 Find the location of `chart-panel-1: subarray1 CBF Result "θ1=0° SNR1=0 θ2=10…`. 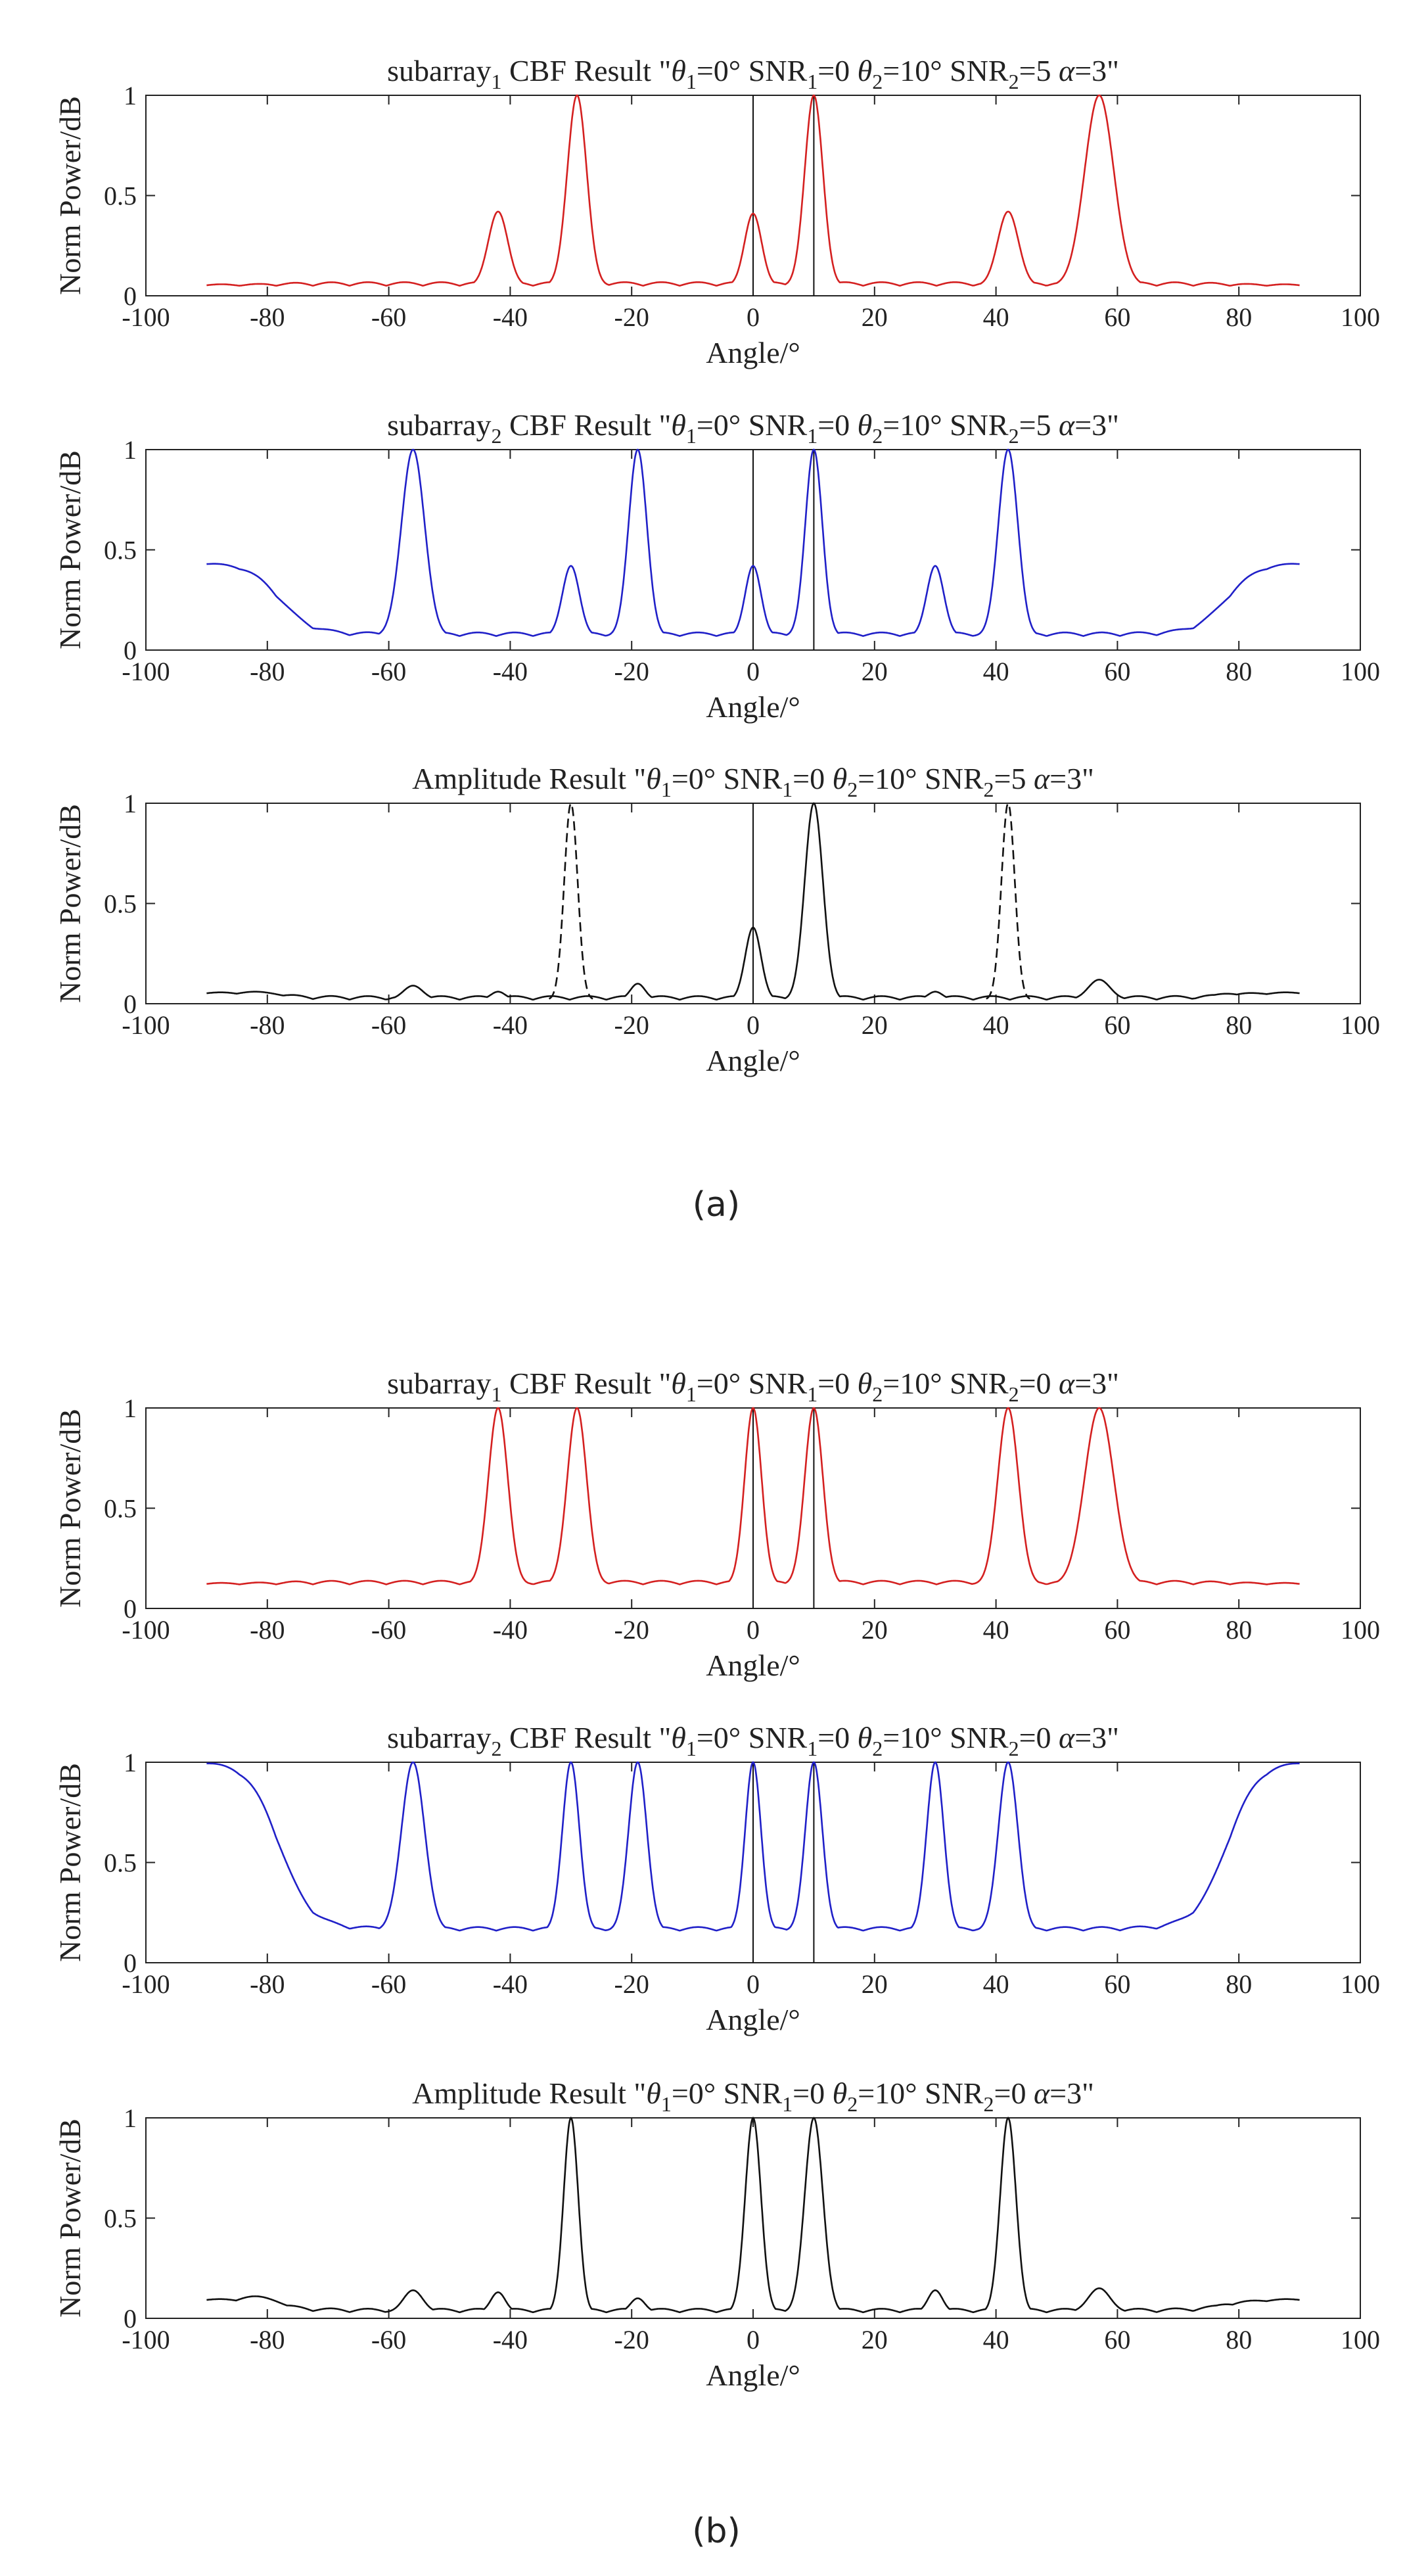

chart-panel-1: subarray1 CBF Result "θ1=0° SNR1=0 θ2=10… is located at coordinates (716, 211).